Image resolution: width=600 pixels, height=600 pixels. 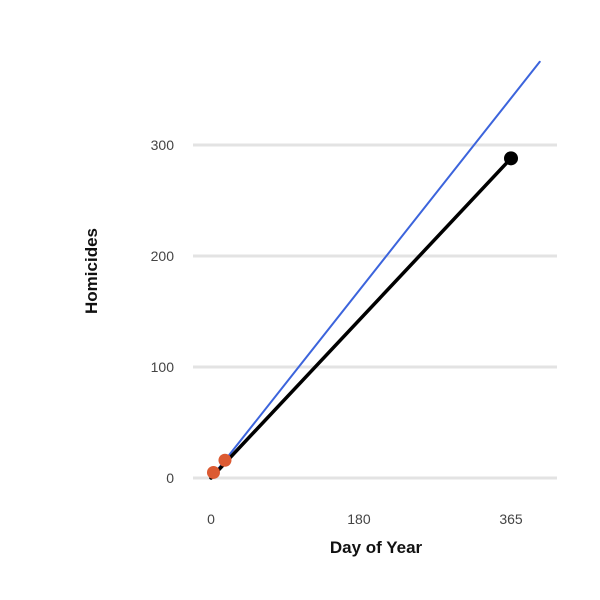 I want to click on x-axis-ticks: 0 180 365, so click(x=365, y=519).